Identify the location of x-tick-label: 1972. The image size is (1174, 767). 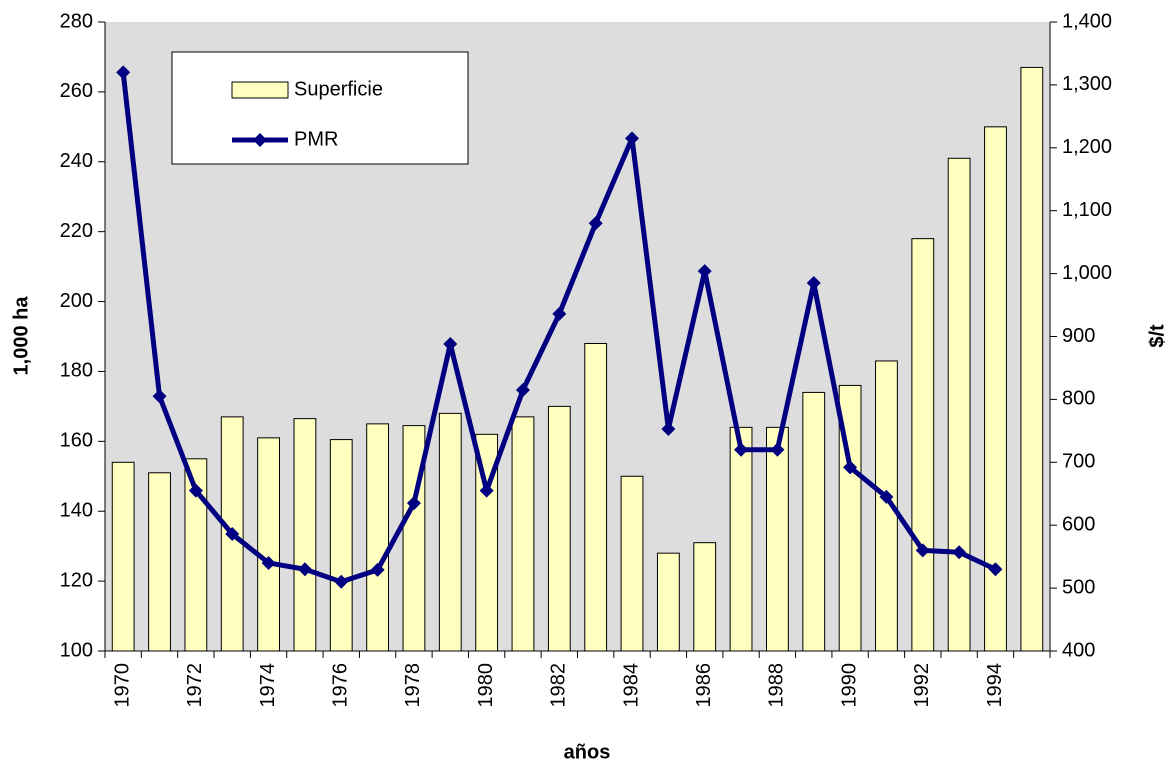
(195, 685).